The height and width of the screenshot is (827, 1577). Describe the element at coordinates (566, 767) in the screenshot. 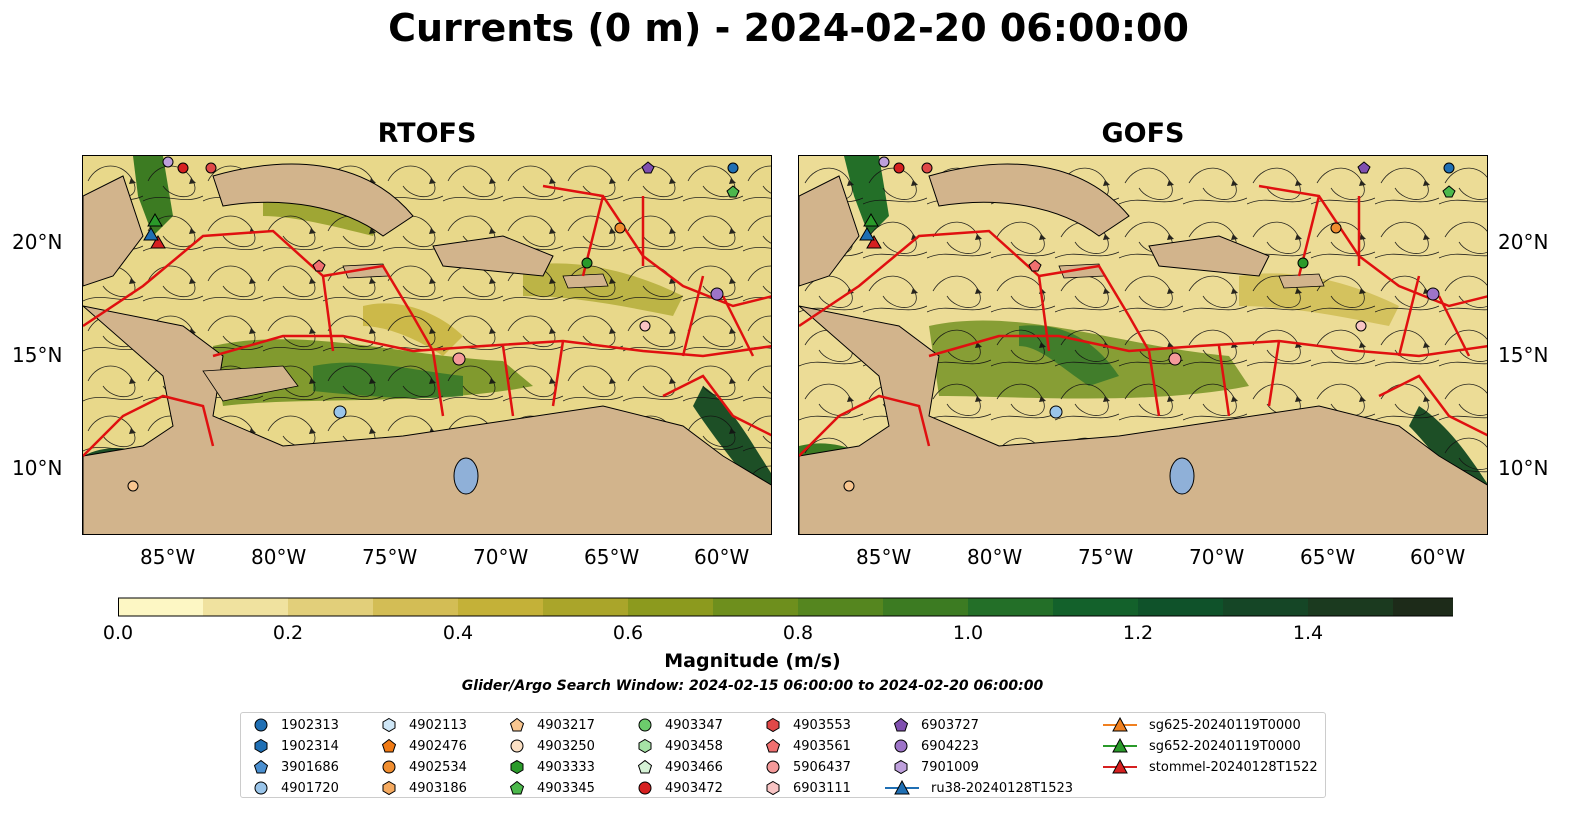

I see `legend-item-label: 4903333` at that location.